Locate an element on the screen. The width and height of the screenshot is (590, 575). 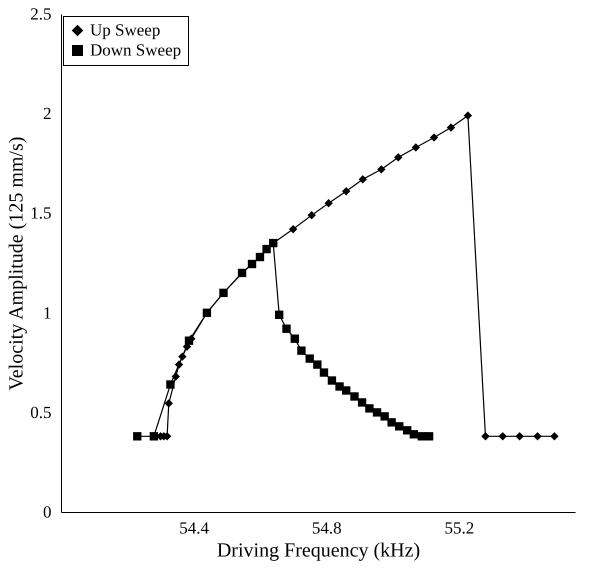
y-tick-label: 0.5 is located at coordinates (41, 412).